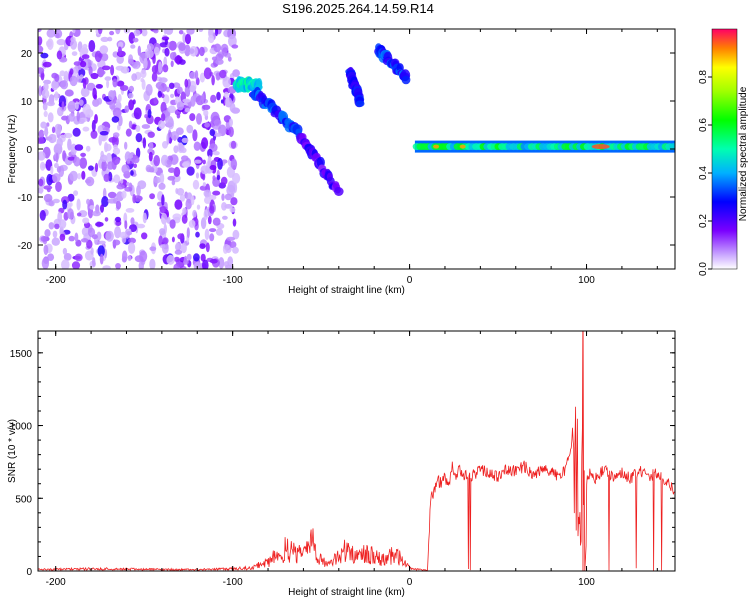 Image resolution: width=750 pixels, height=600 pixels. I want to click on snr-y-tick-label: 1500, so click(21, 354).